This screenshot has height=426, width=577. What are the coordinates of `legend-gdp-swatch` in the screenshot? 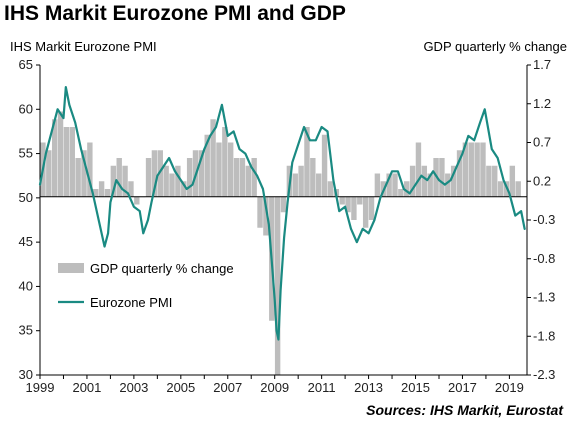 It's located at (71, 268).